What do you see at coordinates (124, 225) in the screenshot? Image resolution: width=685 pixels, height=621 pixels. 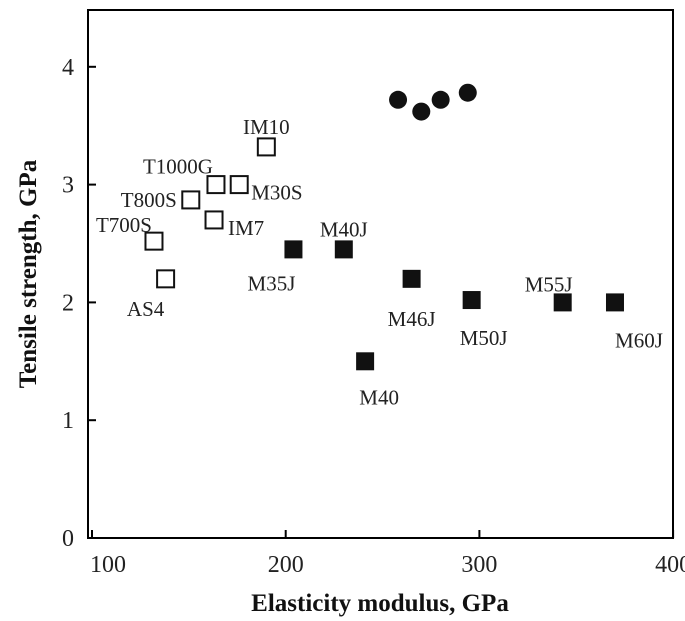 I see `point-label: T700S` at bounding box center [124, 225].